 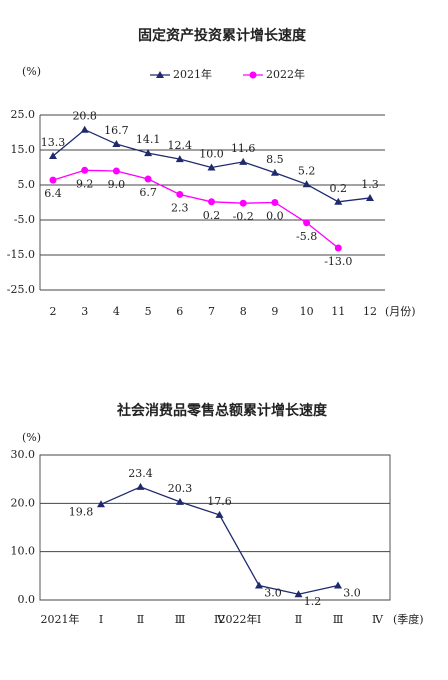 What do you see at coordinates (370, 311) in the screenshot?
I see `x-tick-label: 12` at bounding box center [370, 311].